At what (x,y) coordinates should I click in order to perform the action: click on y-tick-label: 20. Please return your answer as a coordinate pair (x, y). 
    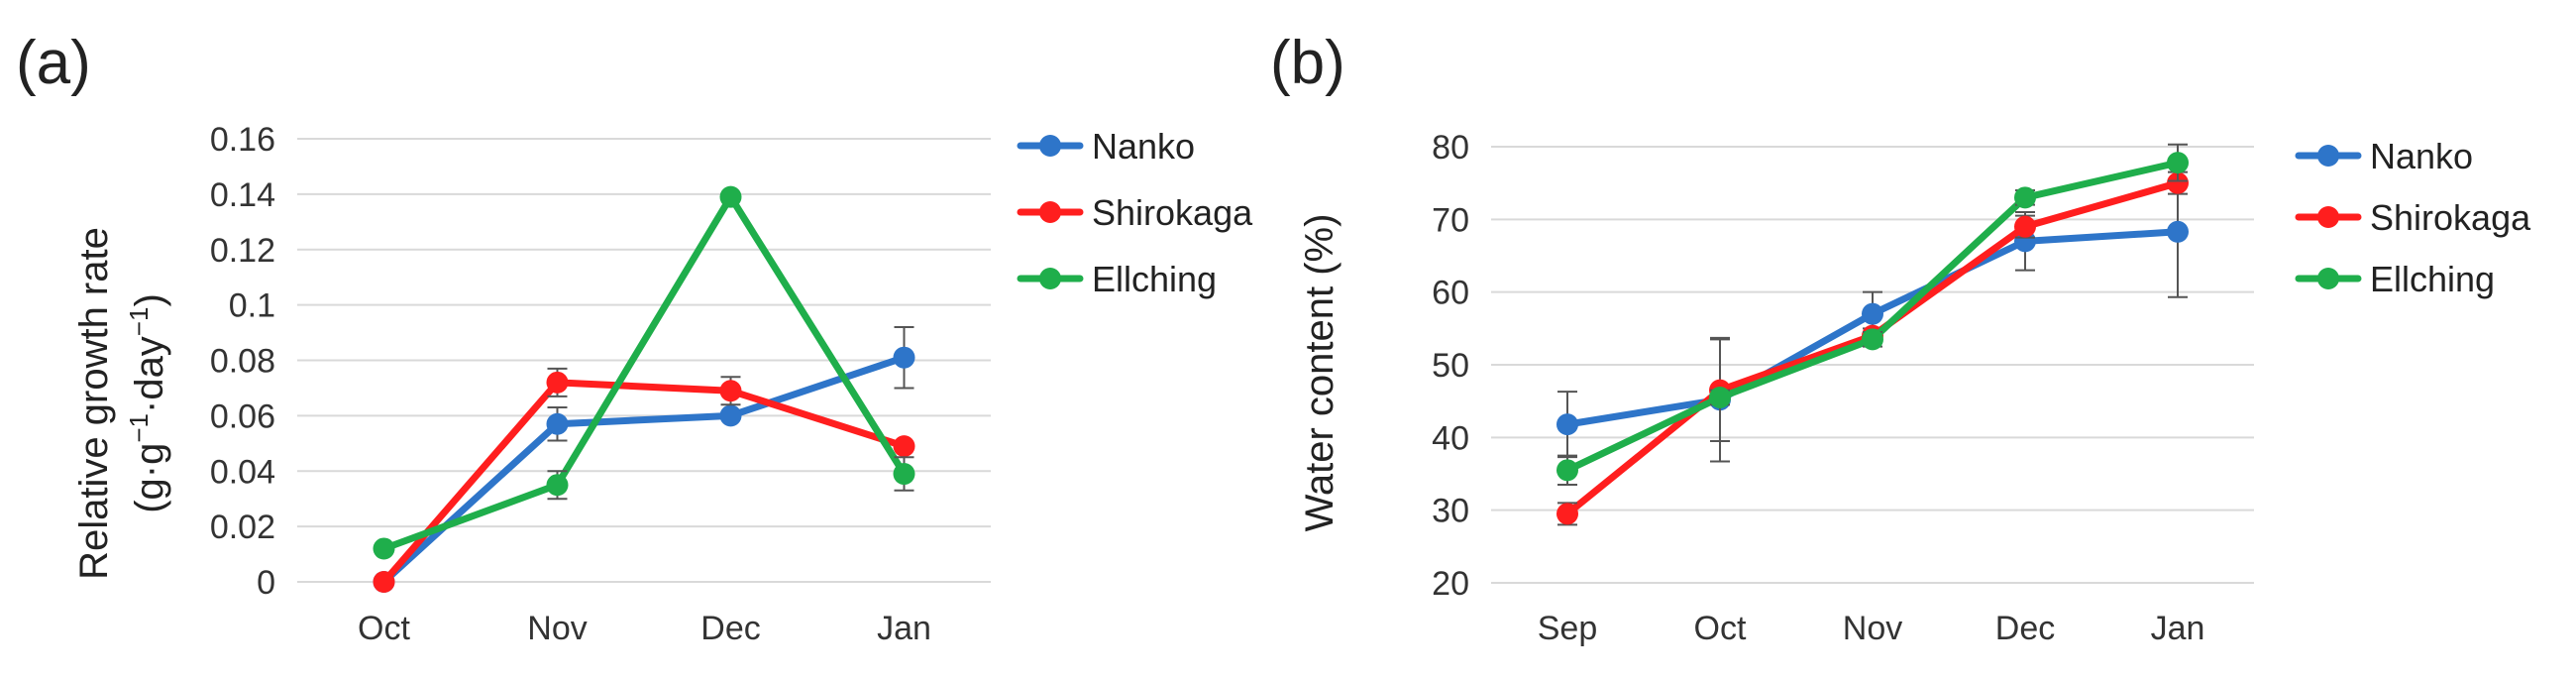
    Looking at the image, I should click on (1451, 584).